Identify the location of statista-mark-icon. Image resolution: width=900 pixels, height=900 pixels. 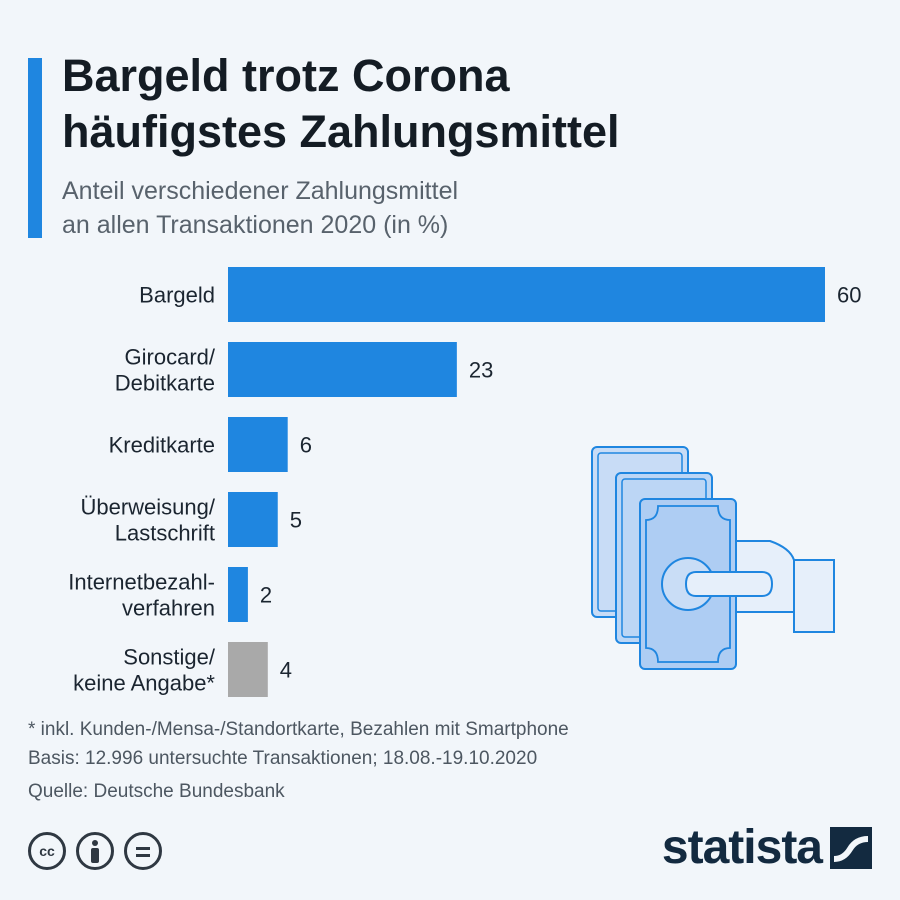
(851, 848).